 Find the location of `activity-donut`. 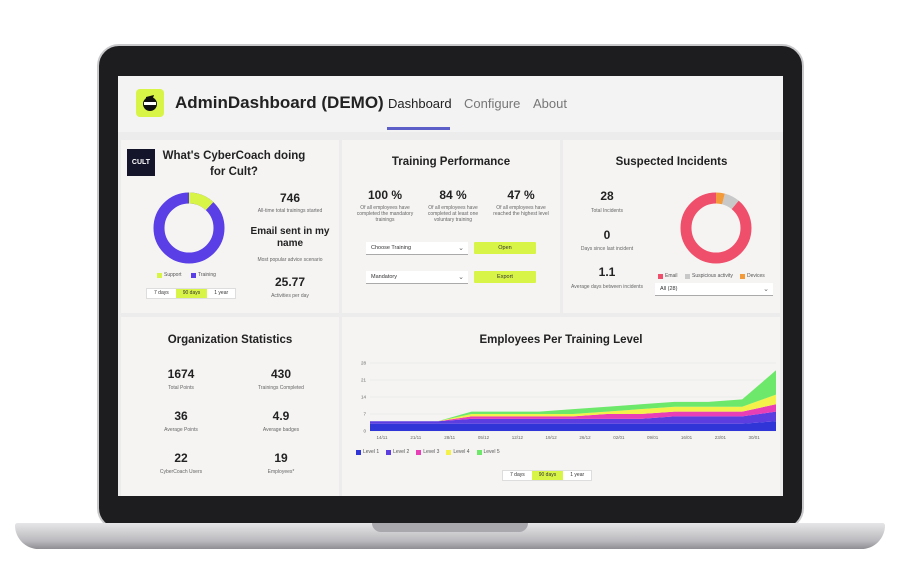

activity-donut is located at coordinates (189, 228).